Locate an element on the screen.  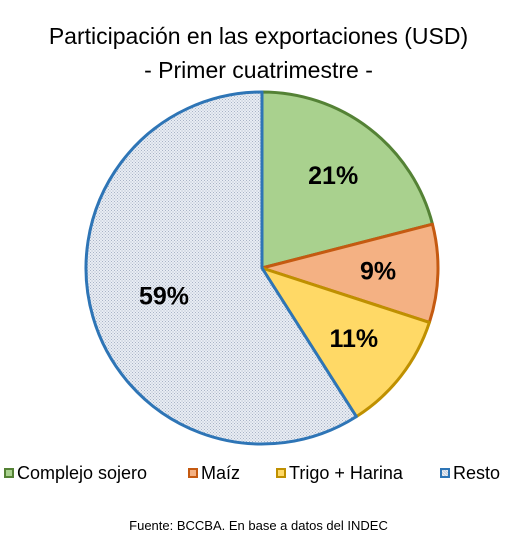
data-label-ma-z: 9% is located at coordinates (378, 272).